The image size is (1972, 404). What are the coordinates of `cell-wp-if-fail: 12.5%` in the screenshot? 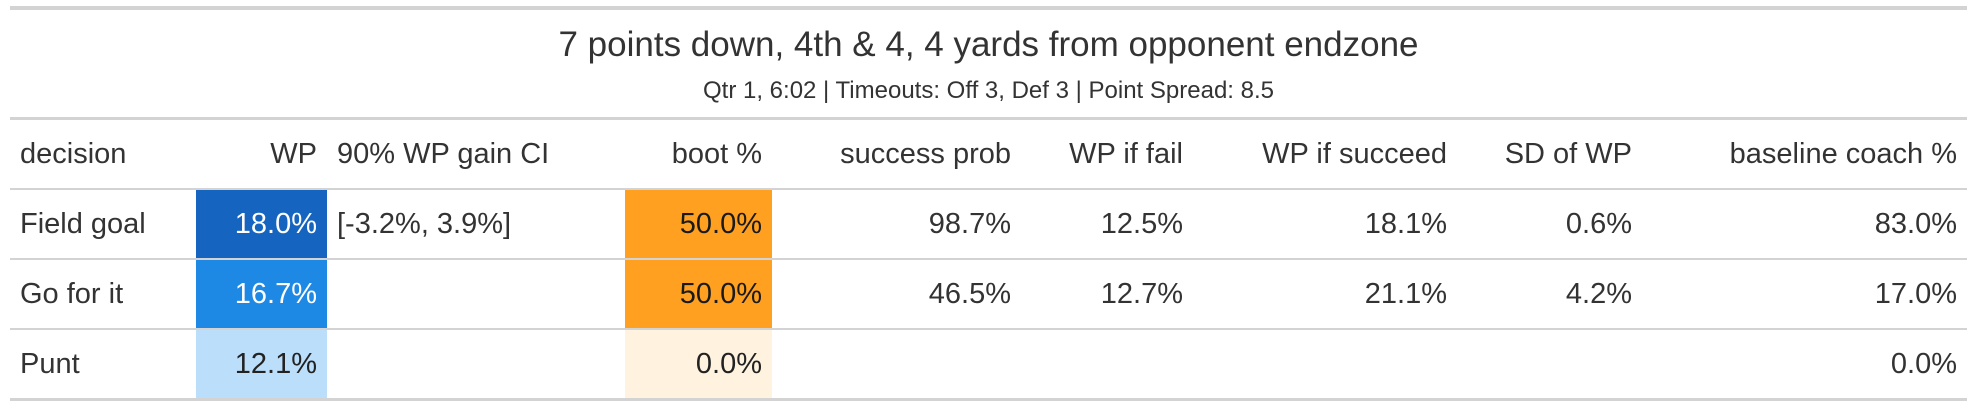 It's located at (1107, 224).